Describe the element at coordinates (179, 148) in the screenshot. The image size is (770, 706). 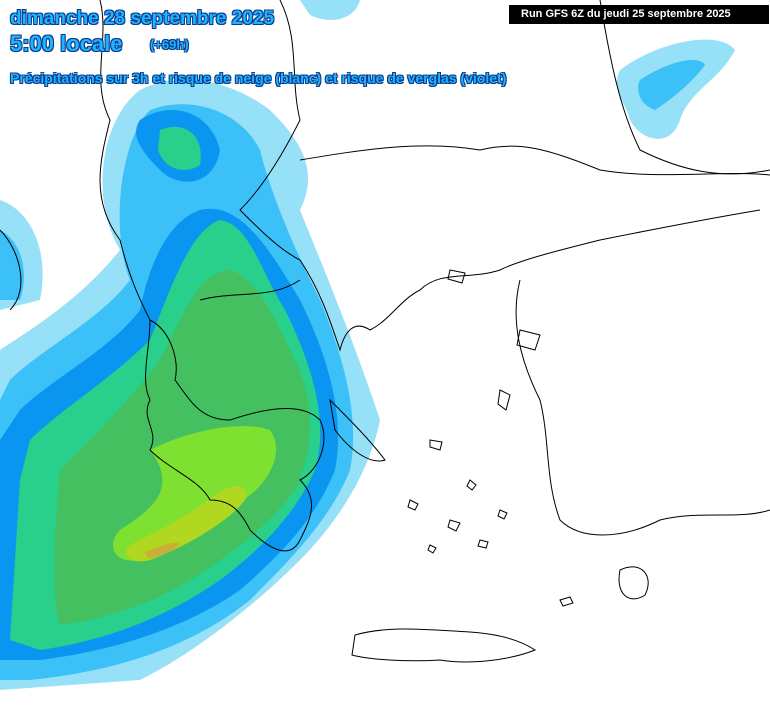
I see `precip-teal-zone` at that location.